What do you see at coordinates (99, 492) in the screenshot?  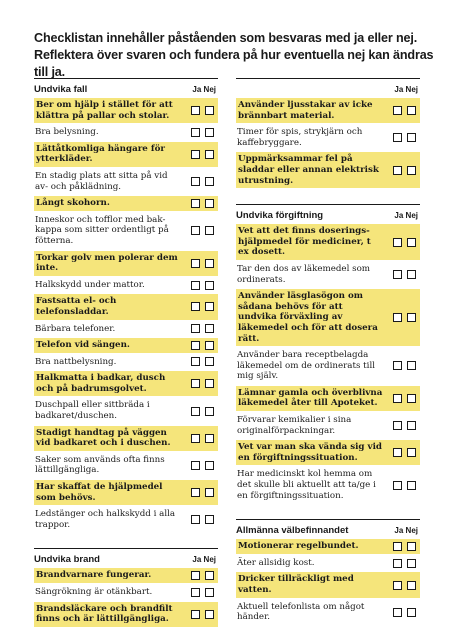 I see `item-text: Har skaffat de hjälpmedel som behövs.` at bounding box center [99, 492].